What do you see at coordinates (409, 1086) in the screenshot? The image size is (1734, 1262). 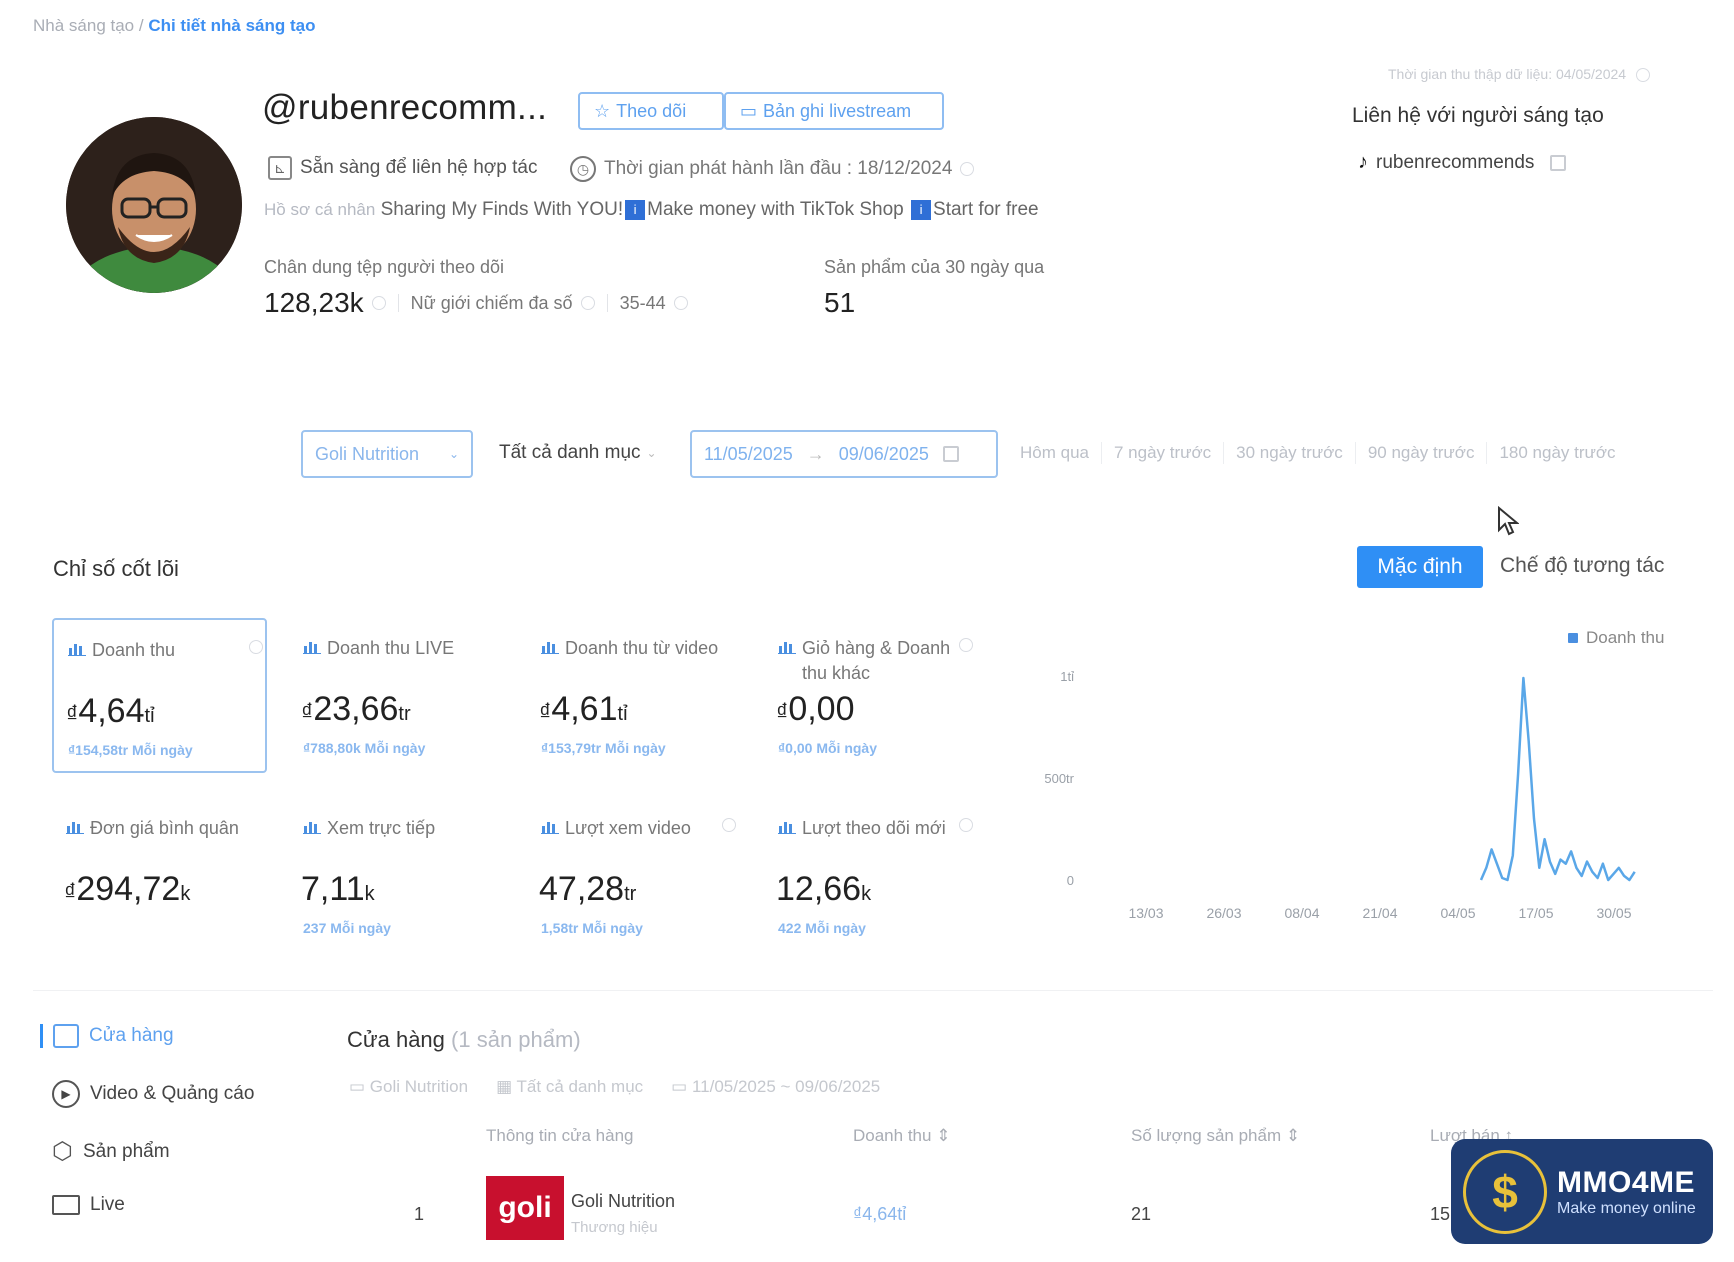 I see `store-sub-shop: ▭ Goli Nutrition` at bounding box center [409, 1086].